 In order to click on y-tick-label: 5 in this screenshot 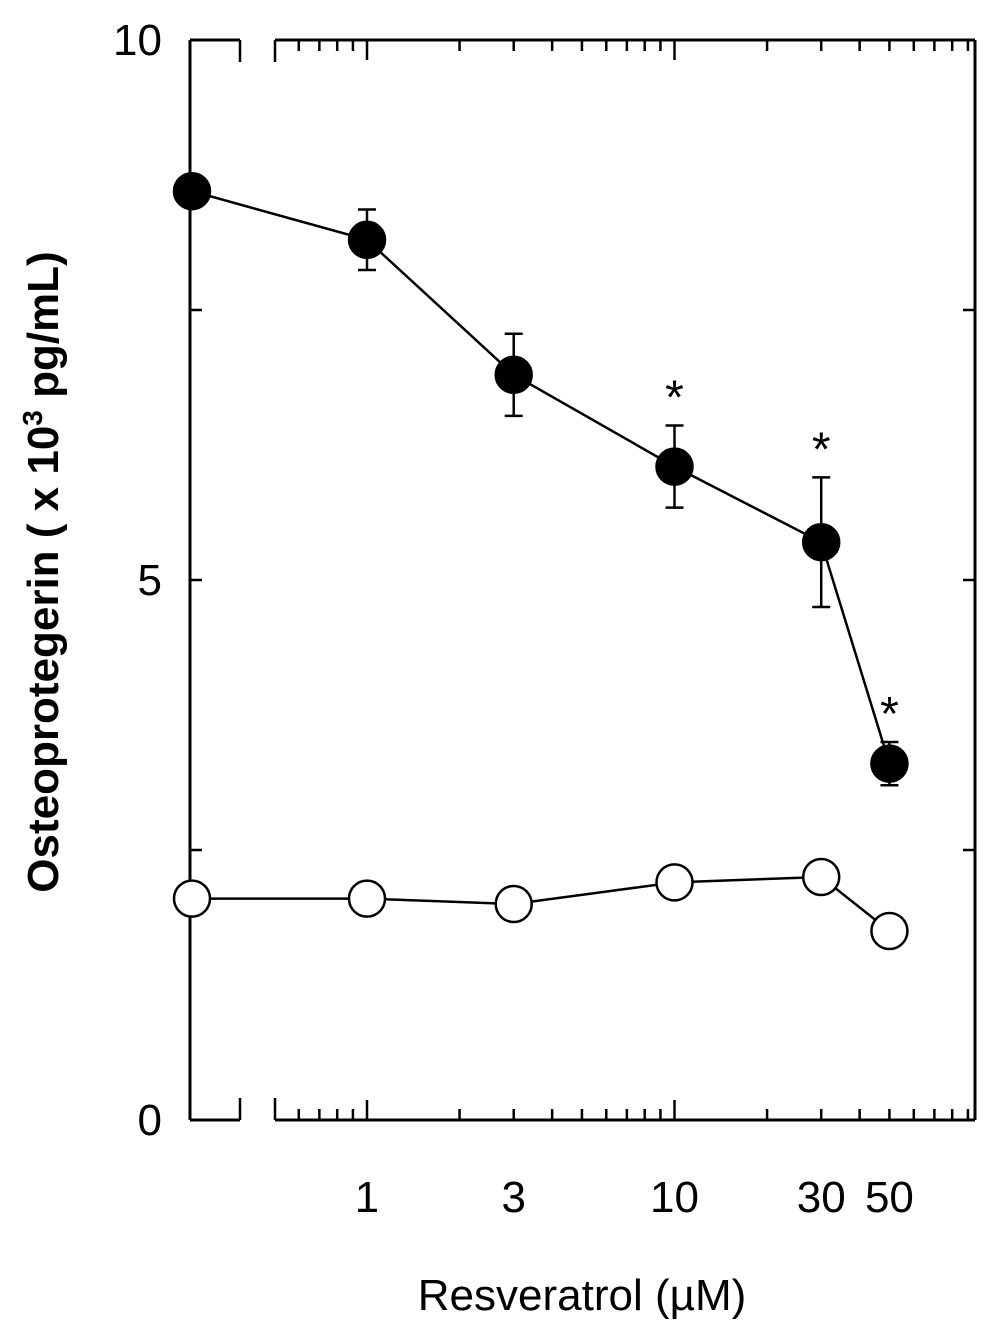, I will do `click(150, 580)`.